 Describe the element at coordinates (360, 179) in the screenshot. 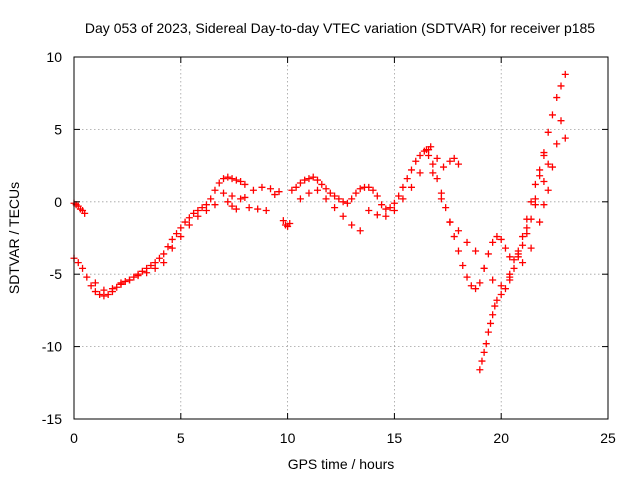

I see `series-midday-track` at that location.